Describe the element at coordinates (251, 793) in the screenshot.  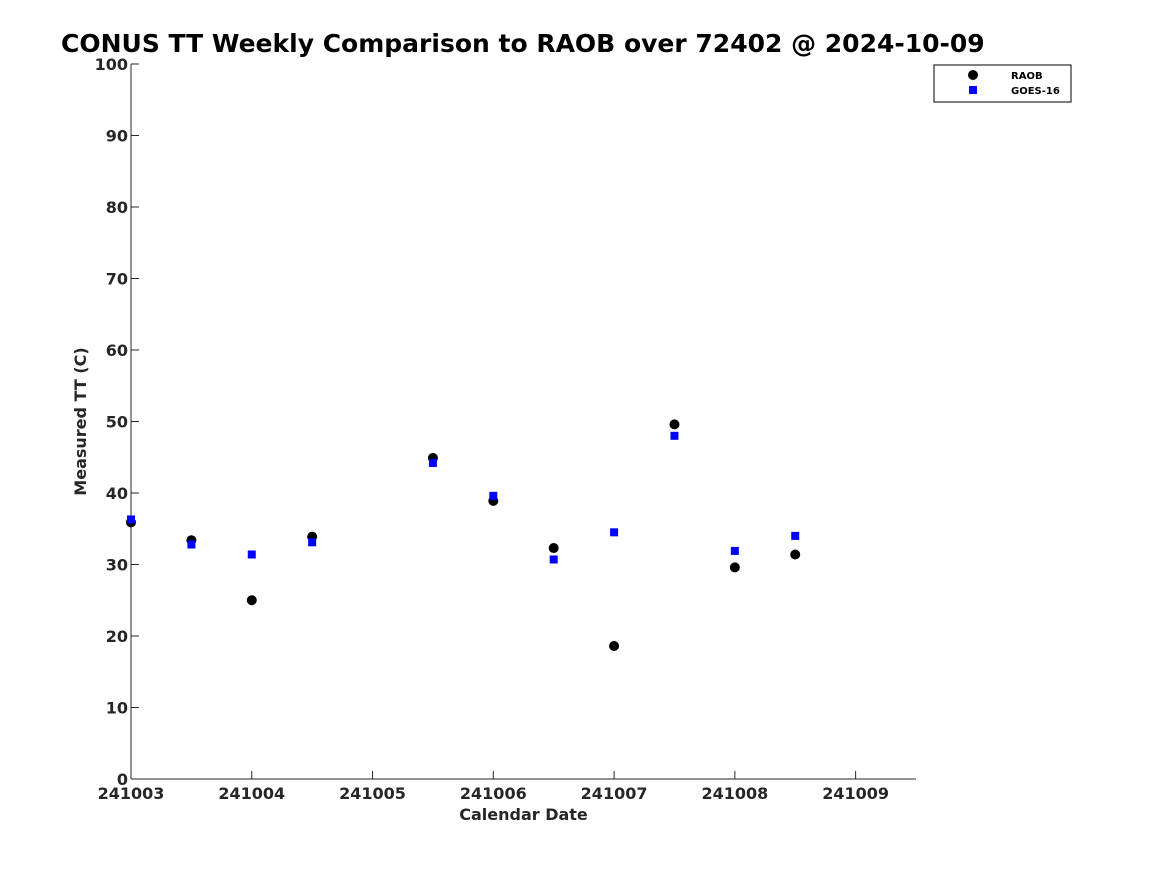
I see `x-tick-label: 241004` at that location.